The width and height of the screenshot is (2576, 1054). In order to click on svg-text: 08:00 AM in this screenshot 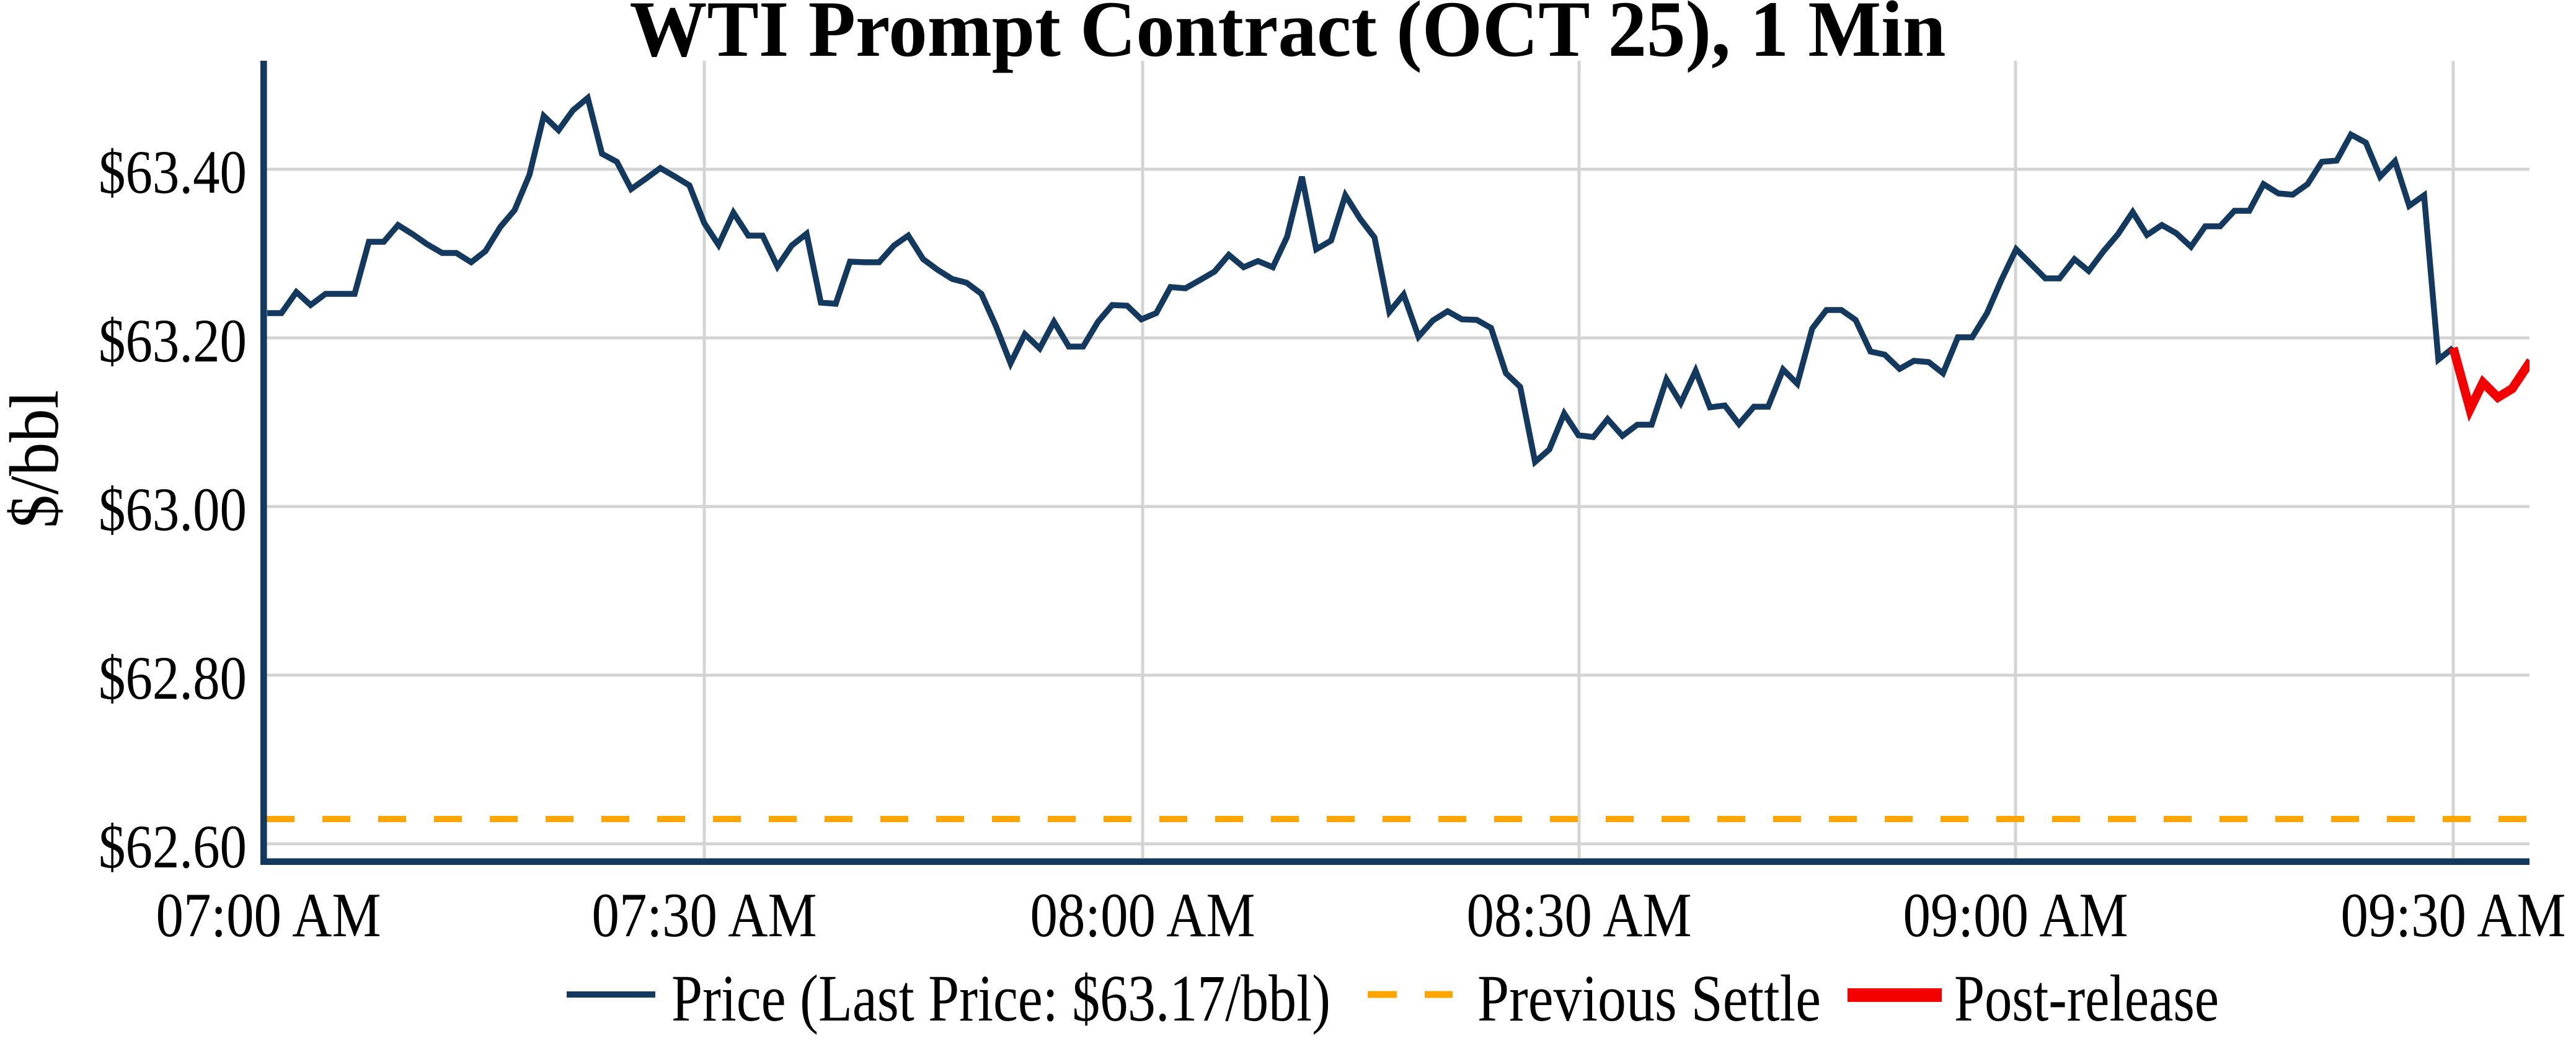, I will do `click(1142, 915)`.